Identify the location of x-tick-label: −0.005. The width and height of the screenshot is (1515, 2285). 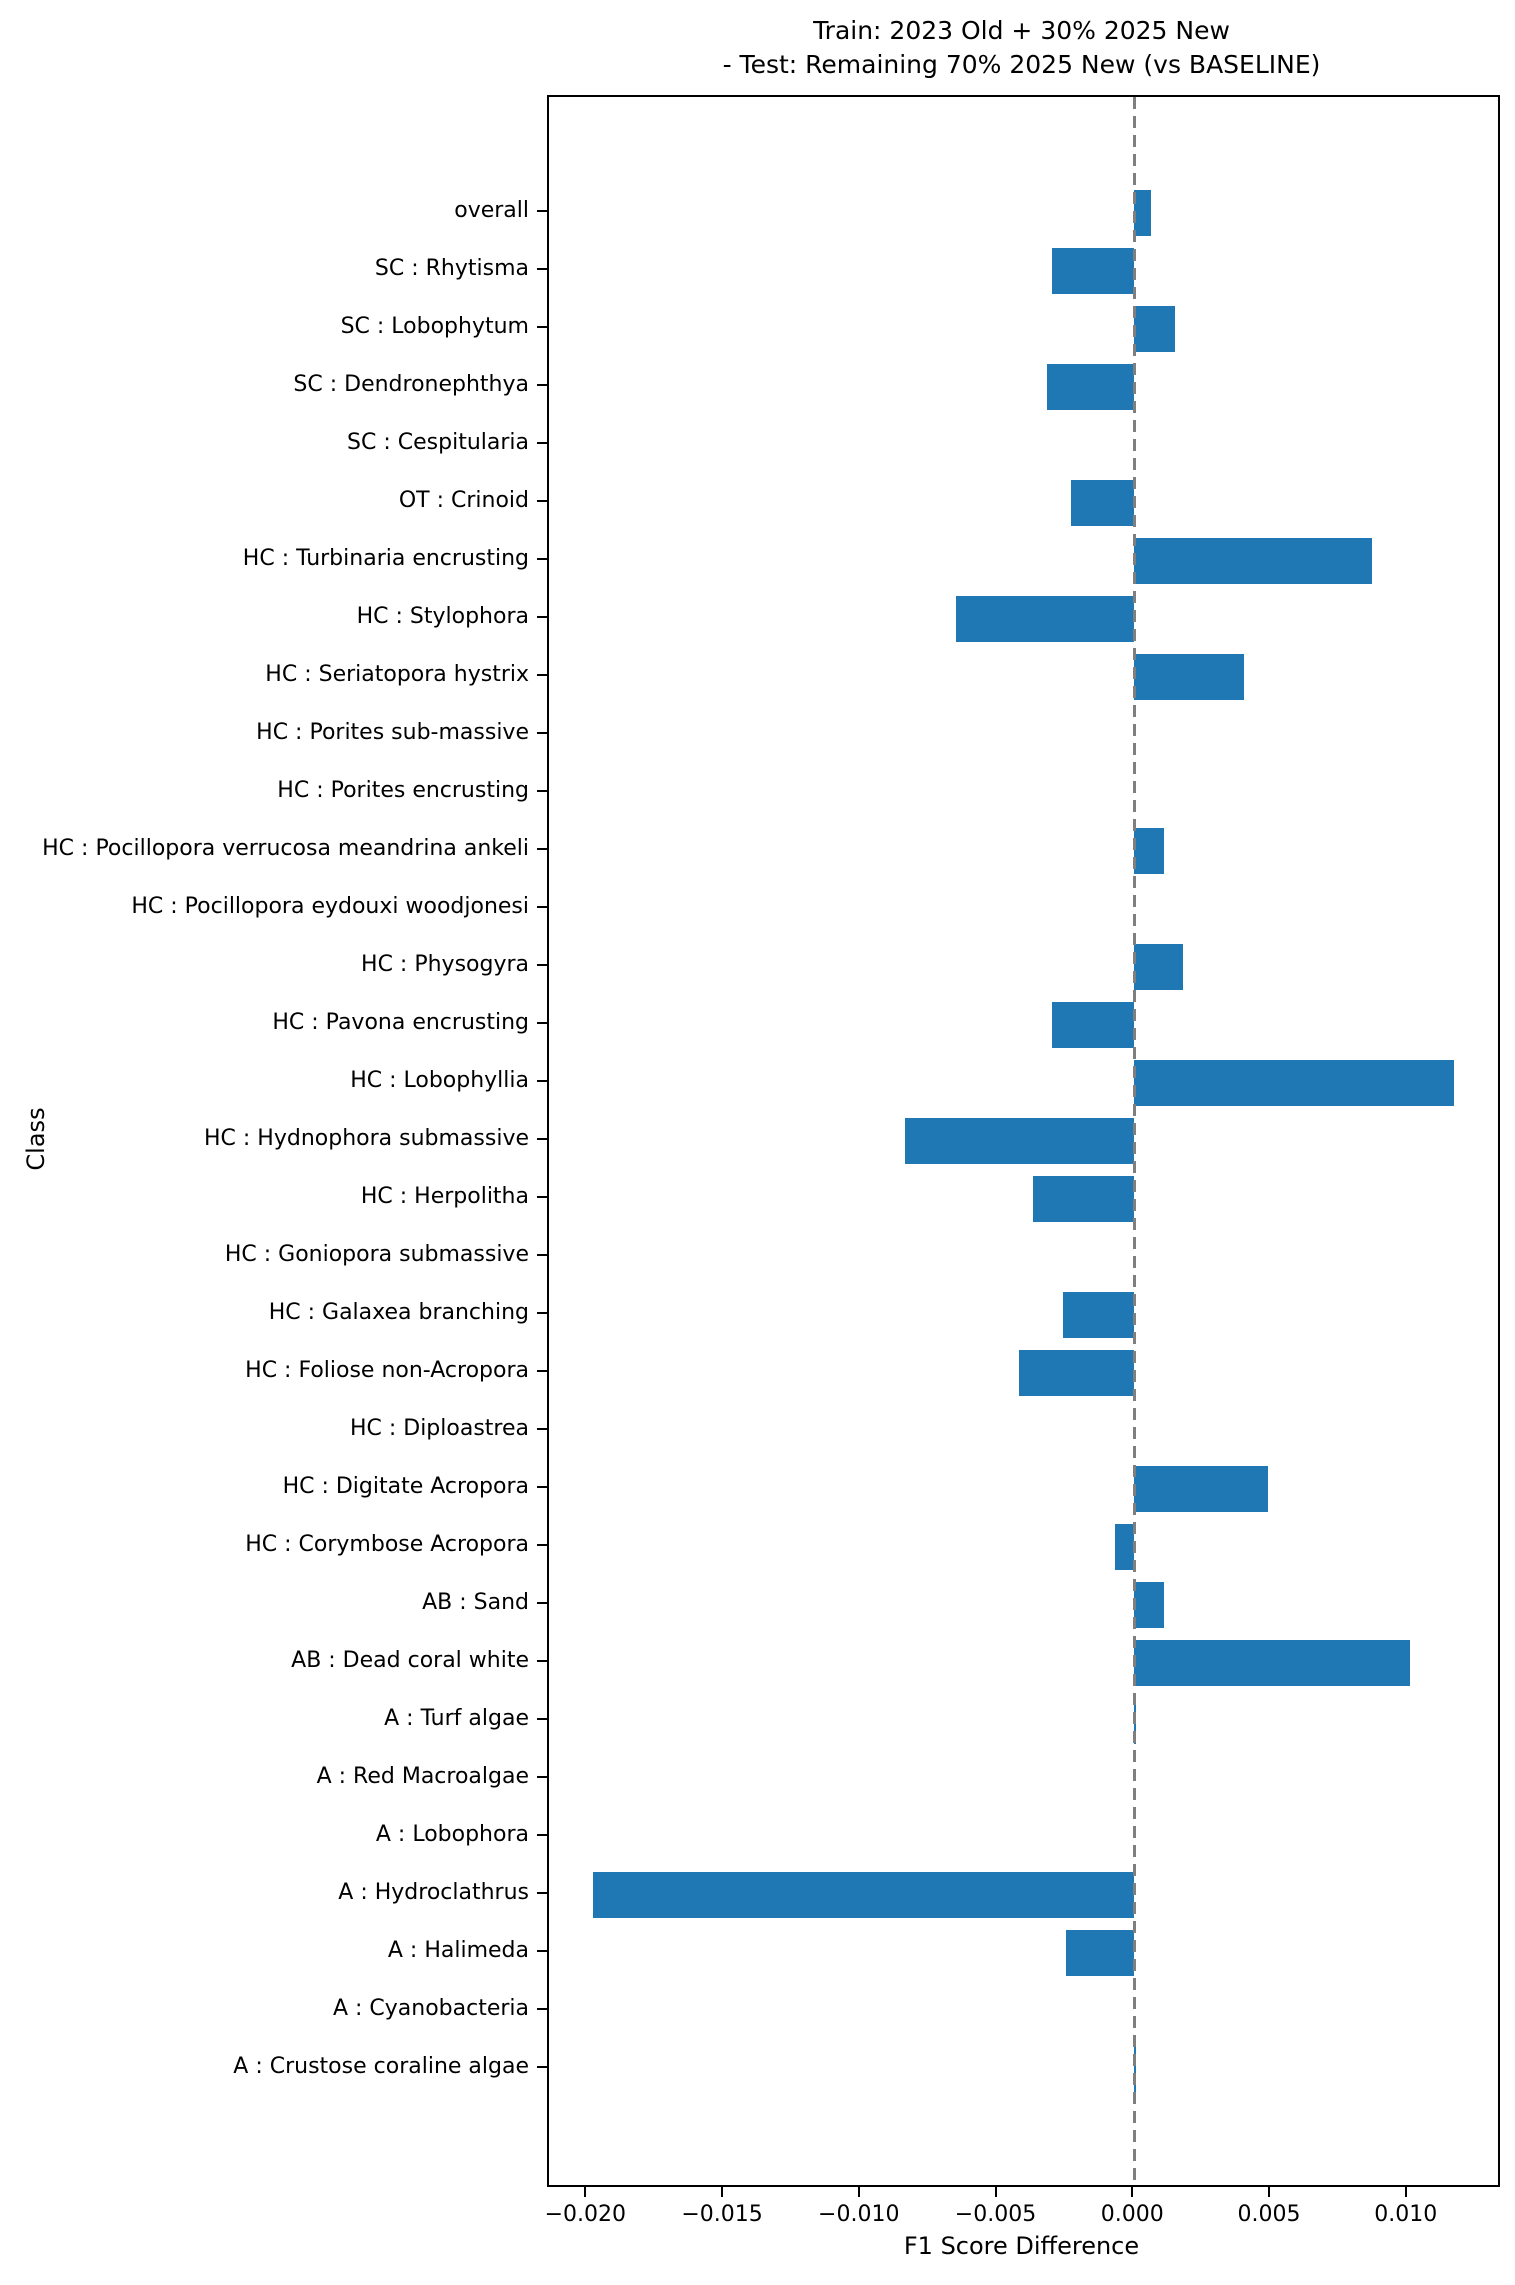
(995, 2214).